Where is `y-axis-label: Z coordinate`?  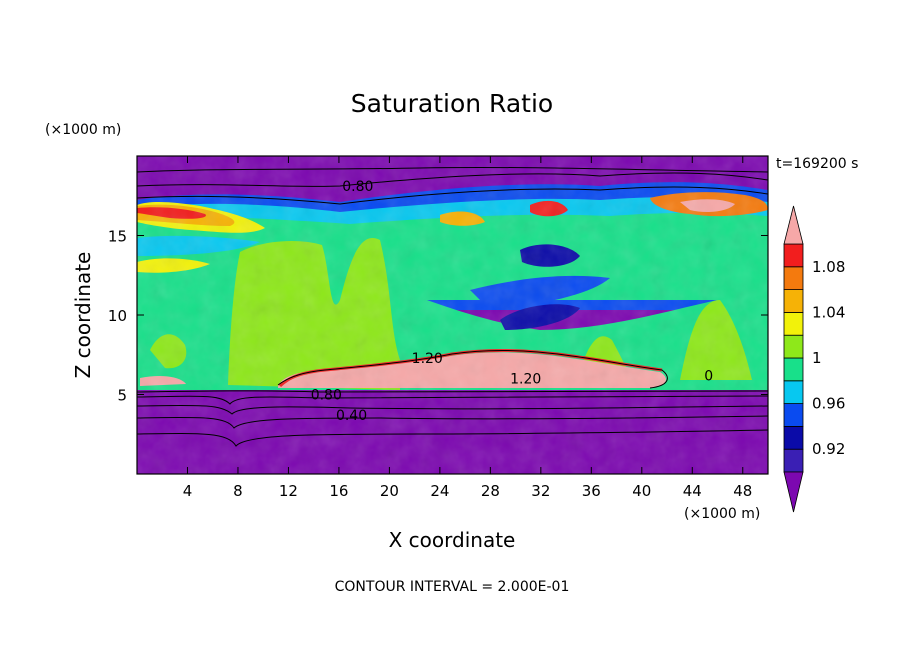
y-axis-label: Z coordinate is located at coordinates (83, 315).